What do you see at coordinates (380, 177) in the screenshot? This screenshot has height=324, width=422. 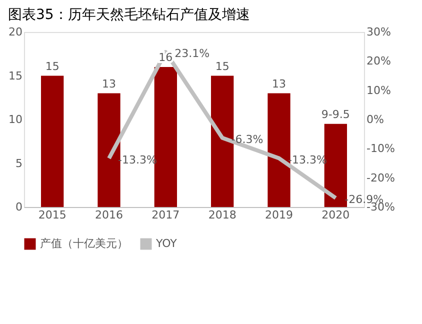 I see `y2-tick-label: -20%` at bounding box center [380, 177].